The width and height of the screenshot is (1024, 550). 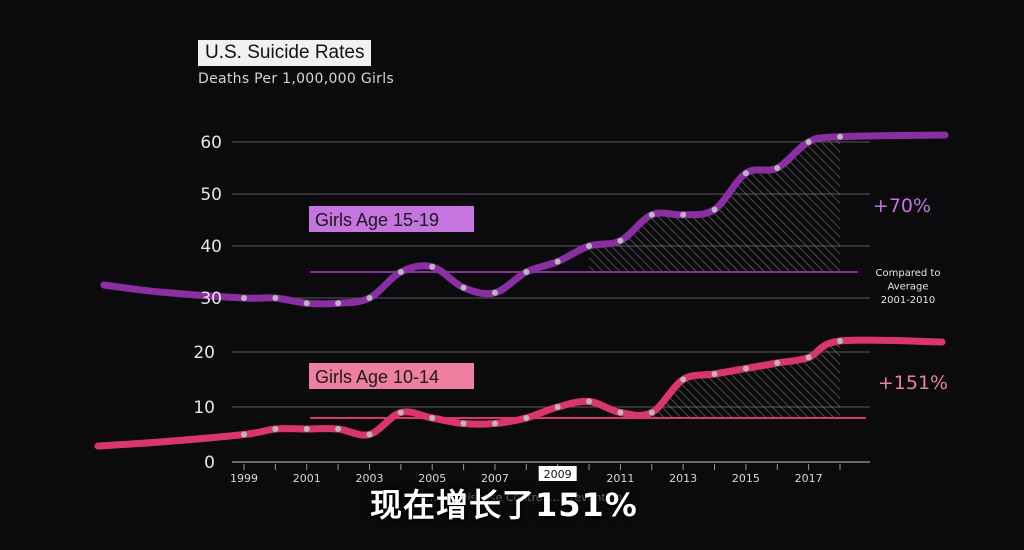 I want to click on x-tick-label: 2003, so click(x=369, y=478).